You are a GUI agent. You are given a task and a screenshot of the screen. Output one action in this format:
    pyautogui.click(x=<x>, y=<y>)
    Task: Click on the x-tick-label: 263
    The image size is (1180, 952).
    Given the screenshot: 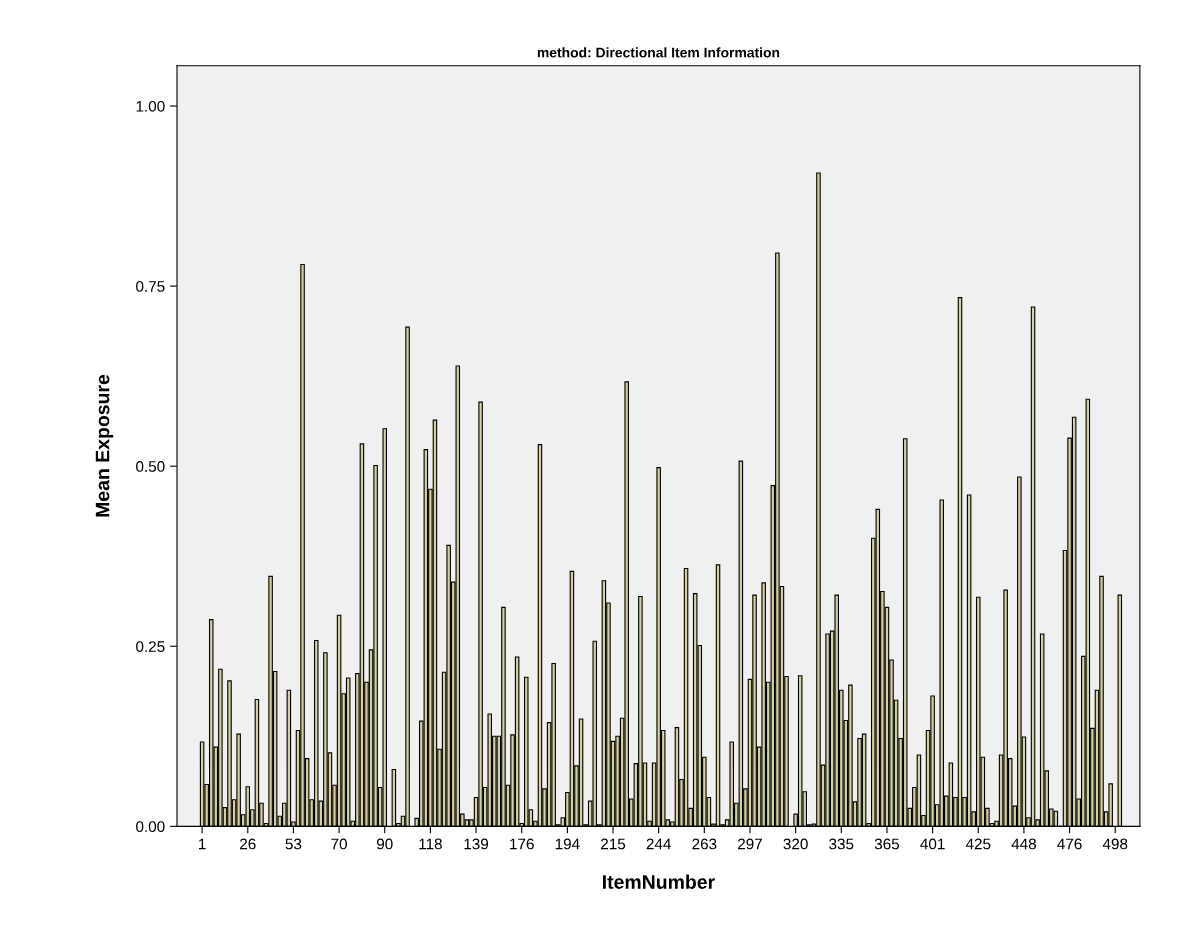 What is the action you would take?
    pyautogui.click(x=704, y=844)
    